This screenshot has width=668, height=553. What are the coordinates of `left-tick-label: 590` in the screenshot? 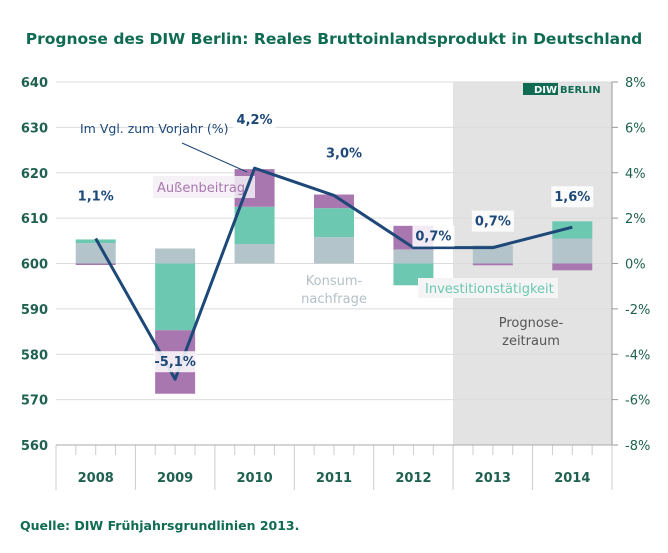 It's located at (34, 310).